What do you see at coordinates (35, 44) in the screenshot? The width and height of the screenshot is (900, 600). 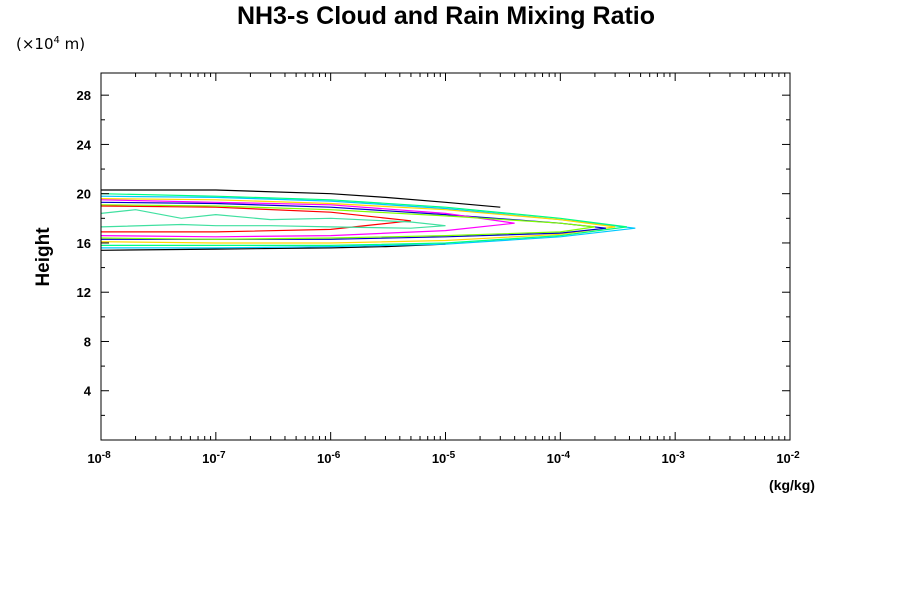 I see `y-axis-unit-prefix: (×10` at bounding box center [35, 44].